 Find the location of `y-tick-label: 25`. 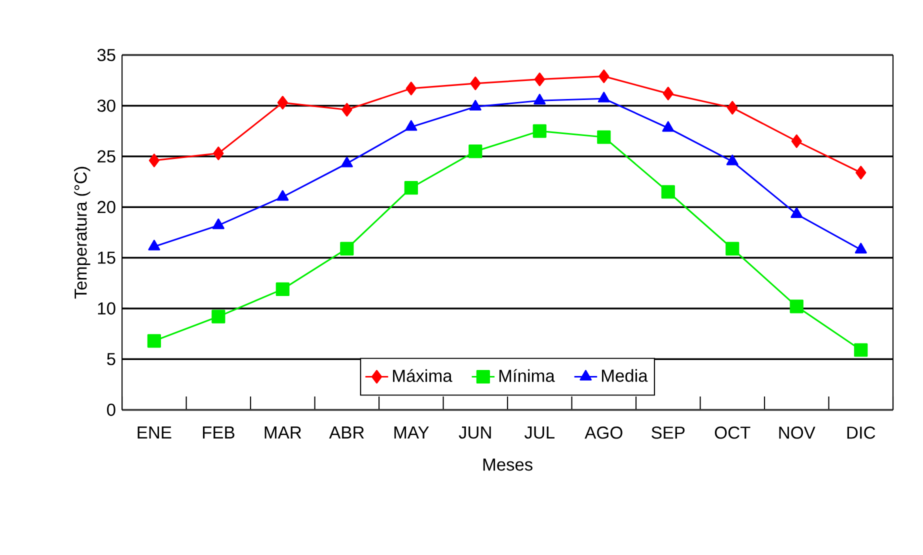

y-tick-label: 25 is located at coordinates (107, 156).